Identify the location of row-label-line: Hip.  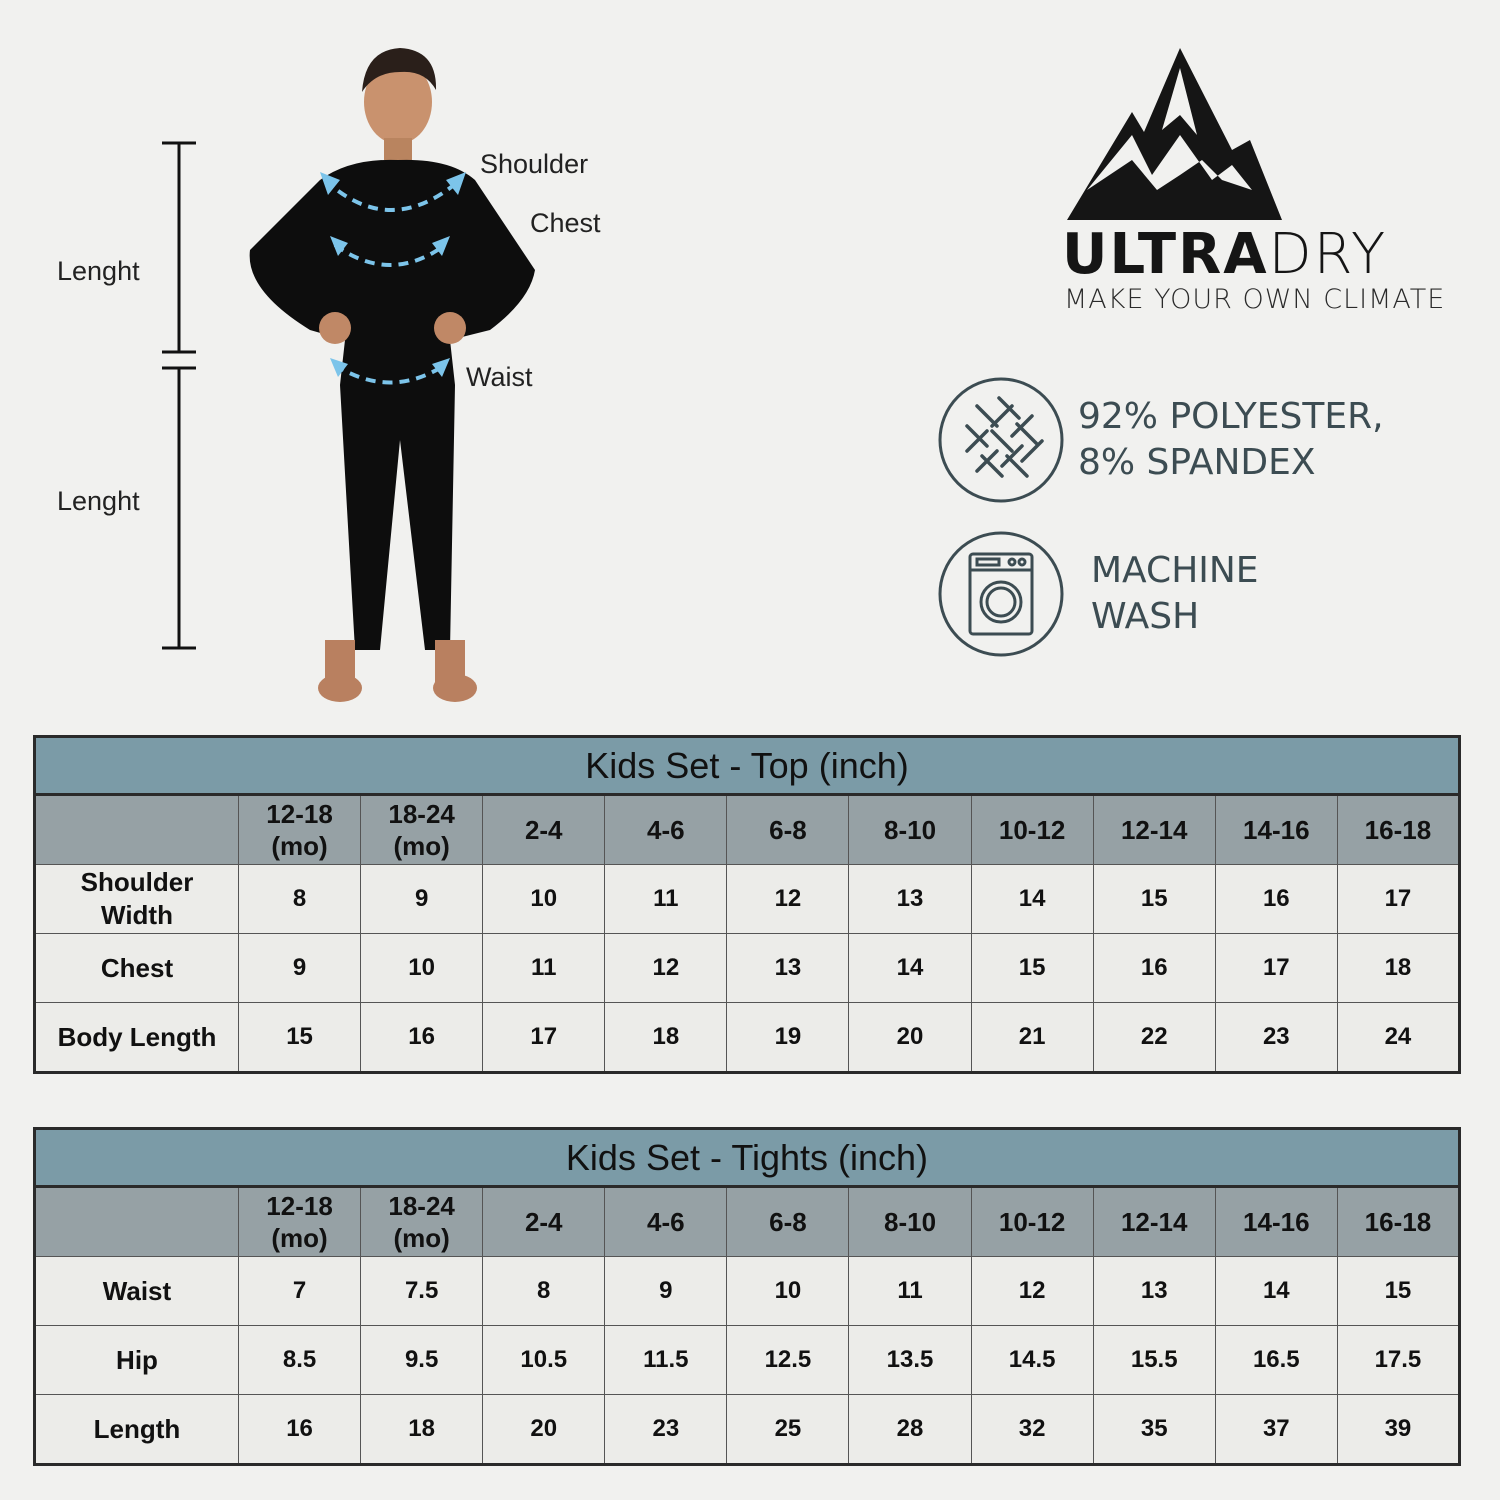
(137, 1359).